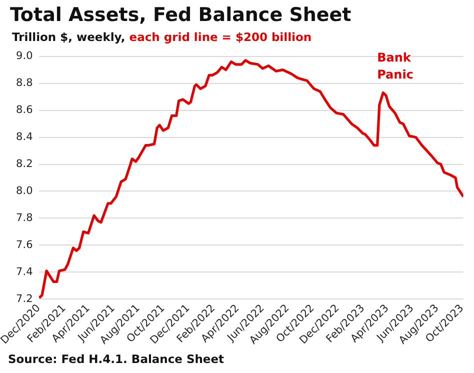  Describe the element at coordinates (25, 272) in the screenshot. I see `y-tick-label: 7.4` at that location.